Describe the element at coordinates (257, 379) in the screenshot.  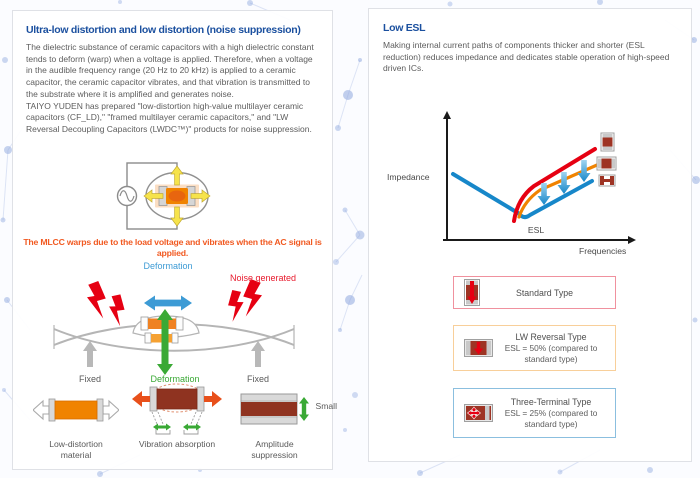
I see `fixed-right-label: Fixed` at that location.